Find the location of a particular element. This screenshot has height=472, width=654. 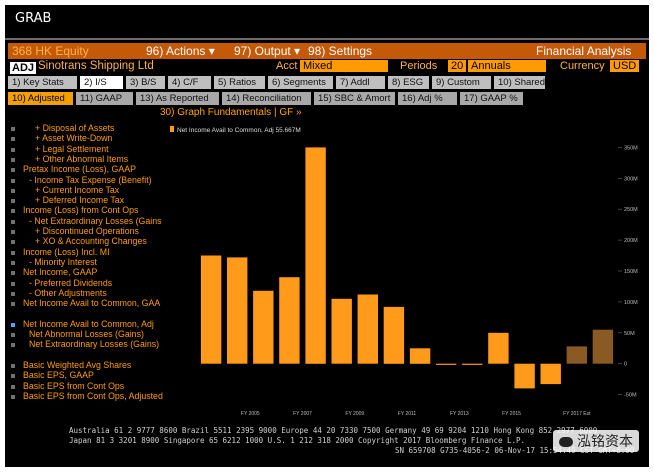

line-item: + Deferred Income Tax is located at coordinates (80, 200).